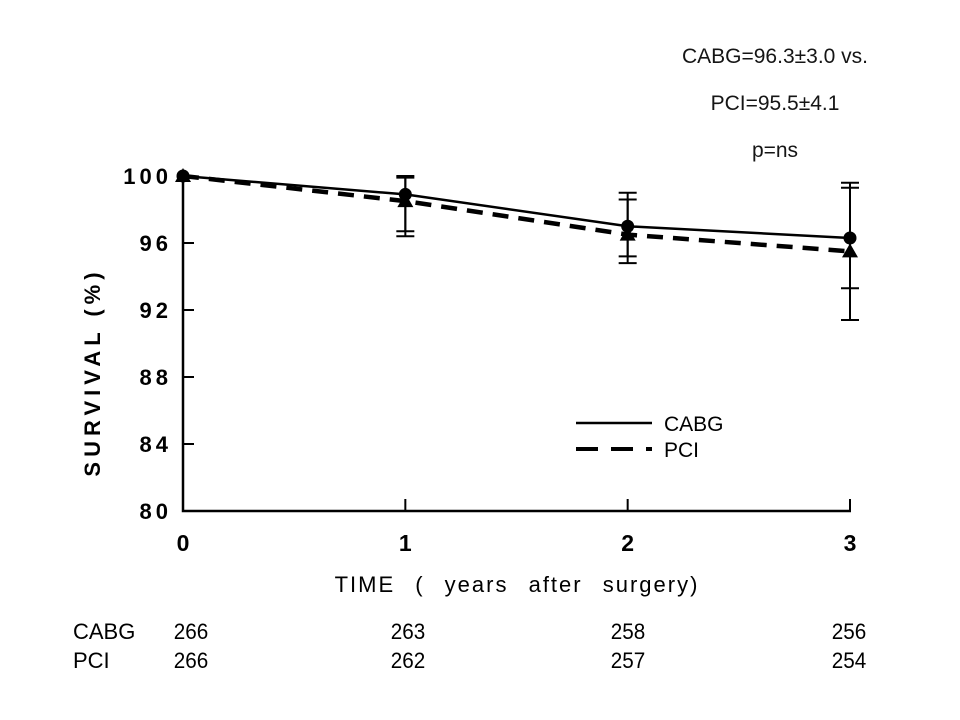 The height and width of the screenshot is (720, 960). I want to click on y-axis-title: SURVIVAL (%), so click(92, 371).